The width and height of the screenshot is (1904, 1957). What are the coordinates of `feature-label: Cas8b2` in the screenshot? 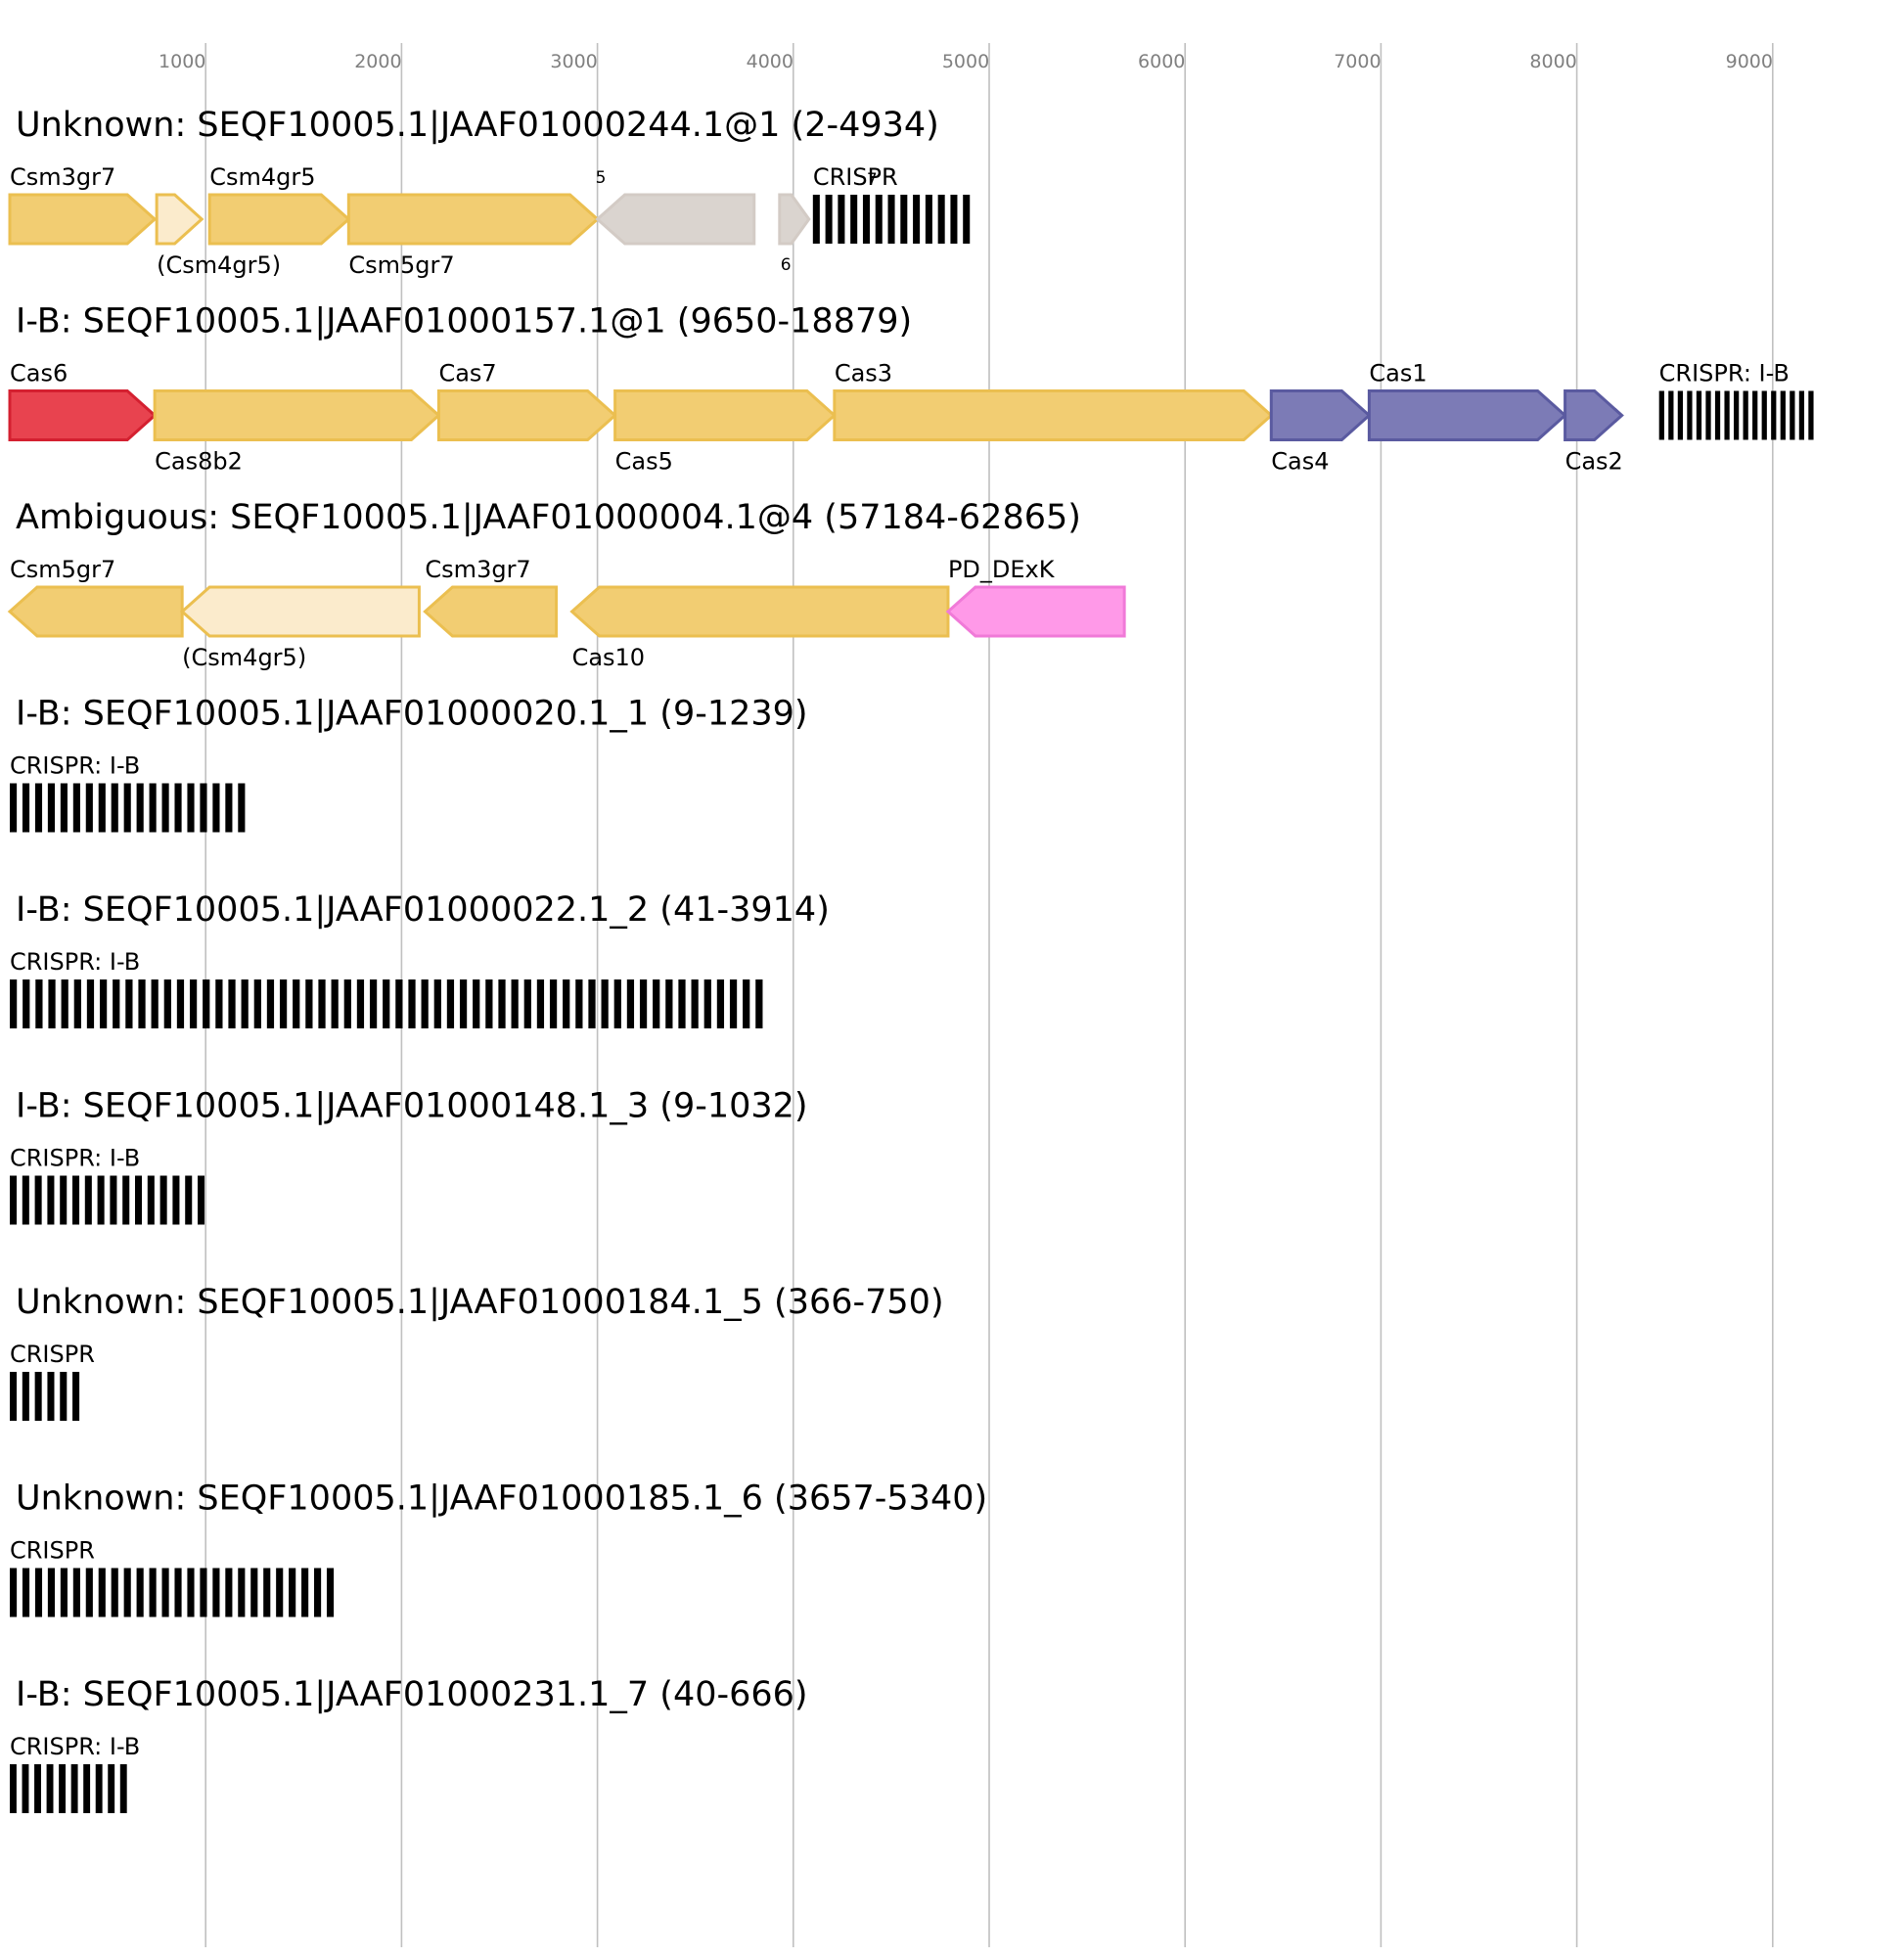 It's located at (199, 462).